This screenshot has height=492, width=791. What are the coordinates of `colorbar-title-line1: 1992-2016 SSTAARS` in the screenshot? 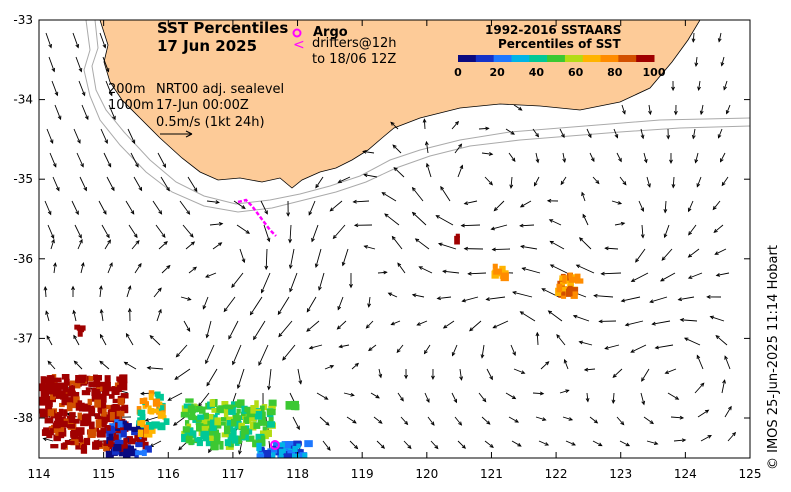 It's located at (553, 30).